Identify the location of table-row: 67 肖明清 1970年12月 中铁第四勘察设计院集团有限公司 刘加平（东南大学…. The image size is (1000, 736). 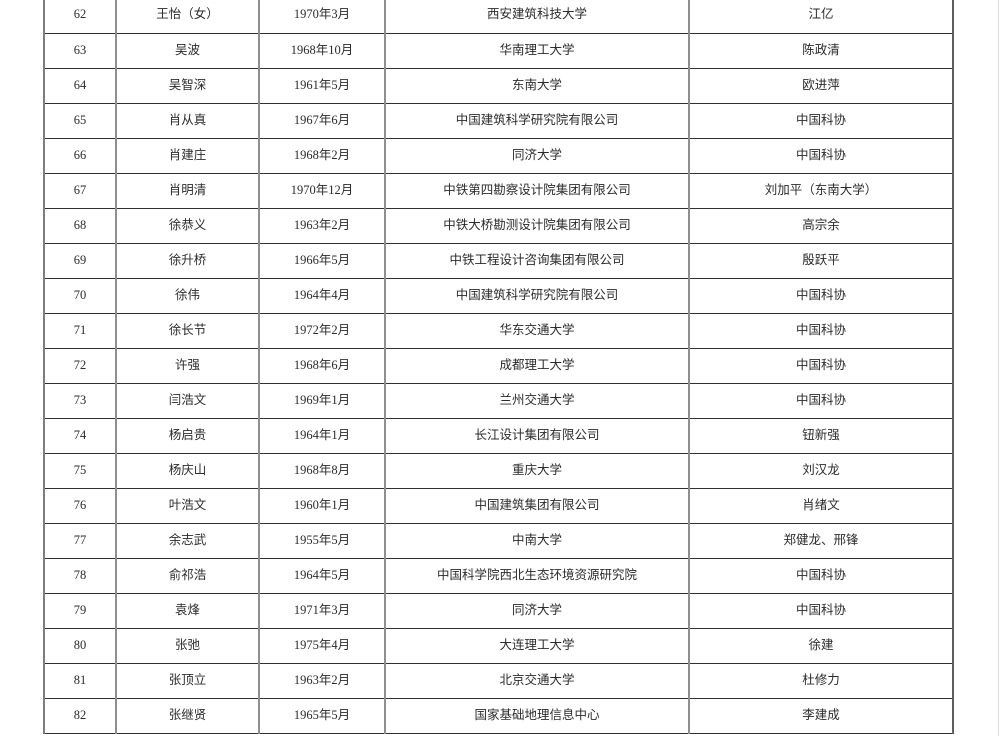
(498, 190).